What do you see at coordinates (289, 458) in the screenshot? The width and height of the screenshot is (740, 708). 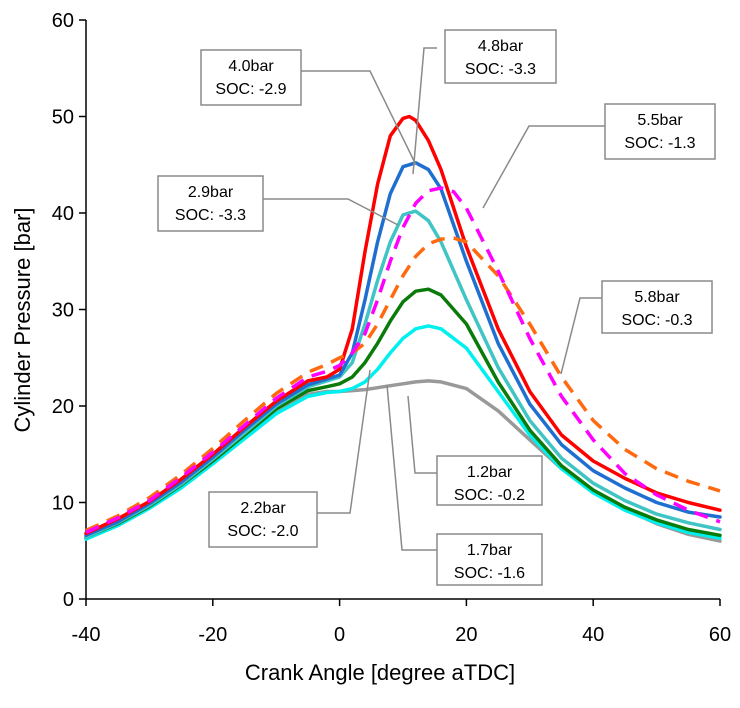 I see `callout-5: 2.2bar SOC: -2.0` at bounding box center [289, 458].